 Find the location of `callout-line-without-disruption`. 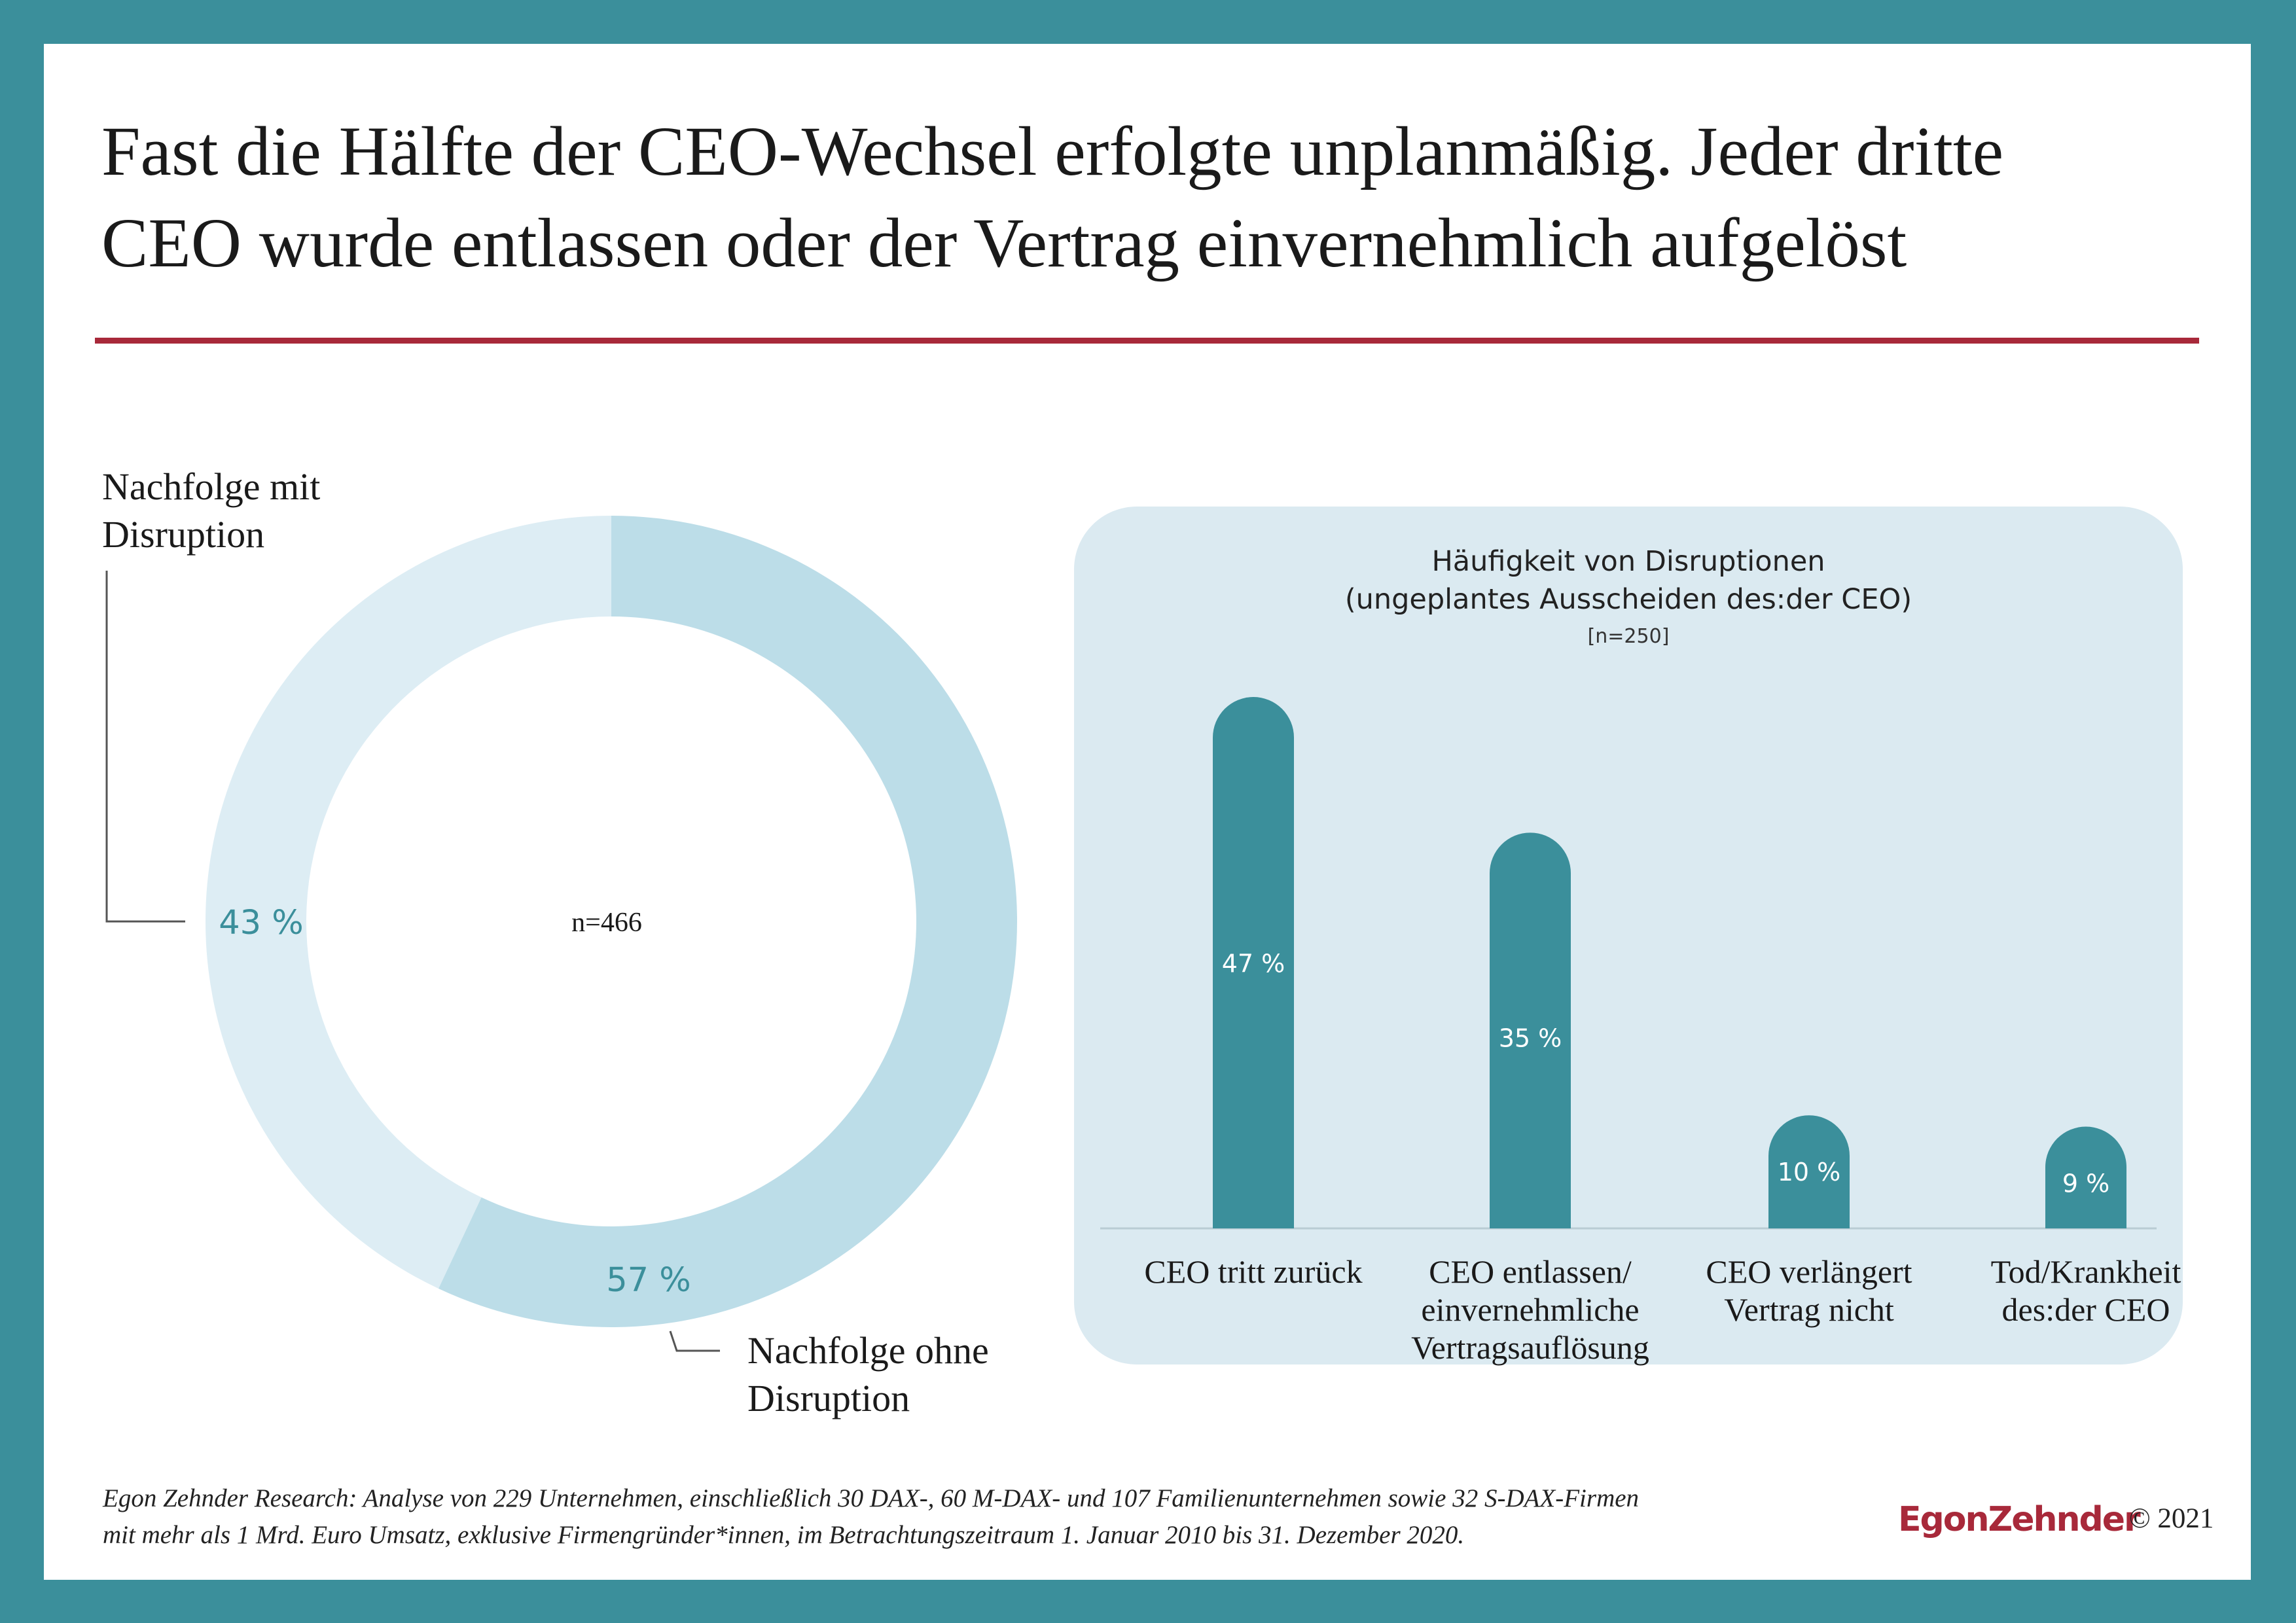

callout-line-without-disruption is located at coordinates (695, 1341).